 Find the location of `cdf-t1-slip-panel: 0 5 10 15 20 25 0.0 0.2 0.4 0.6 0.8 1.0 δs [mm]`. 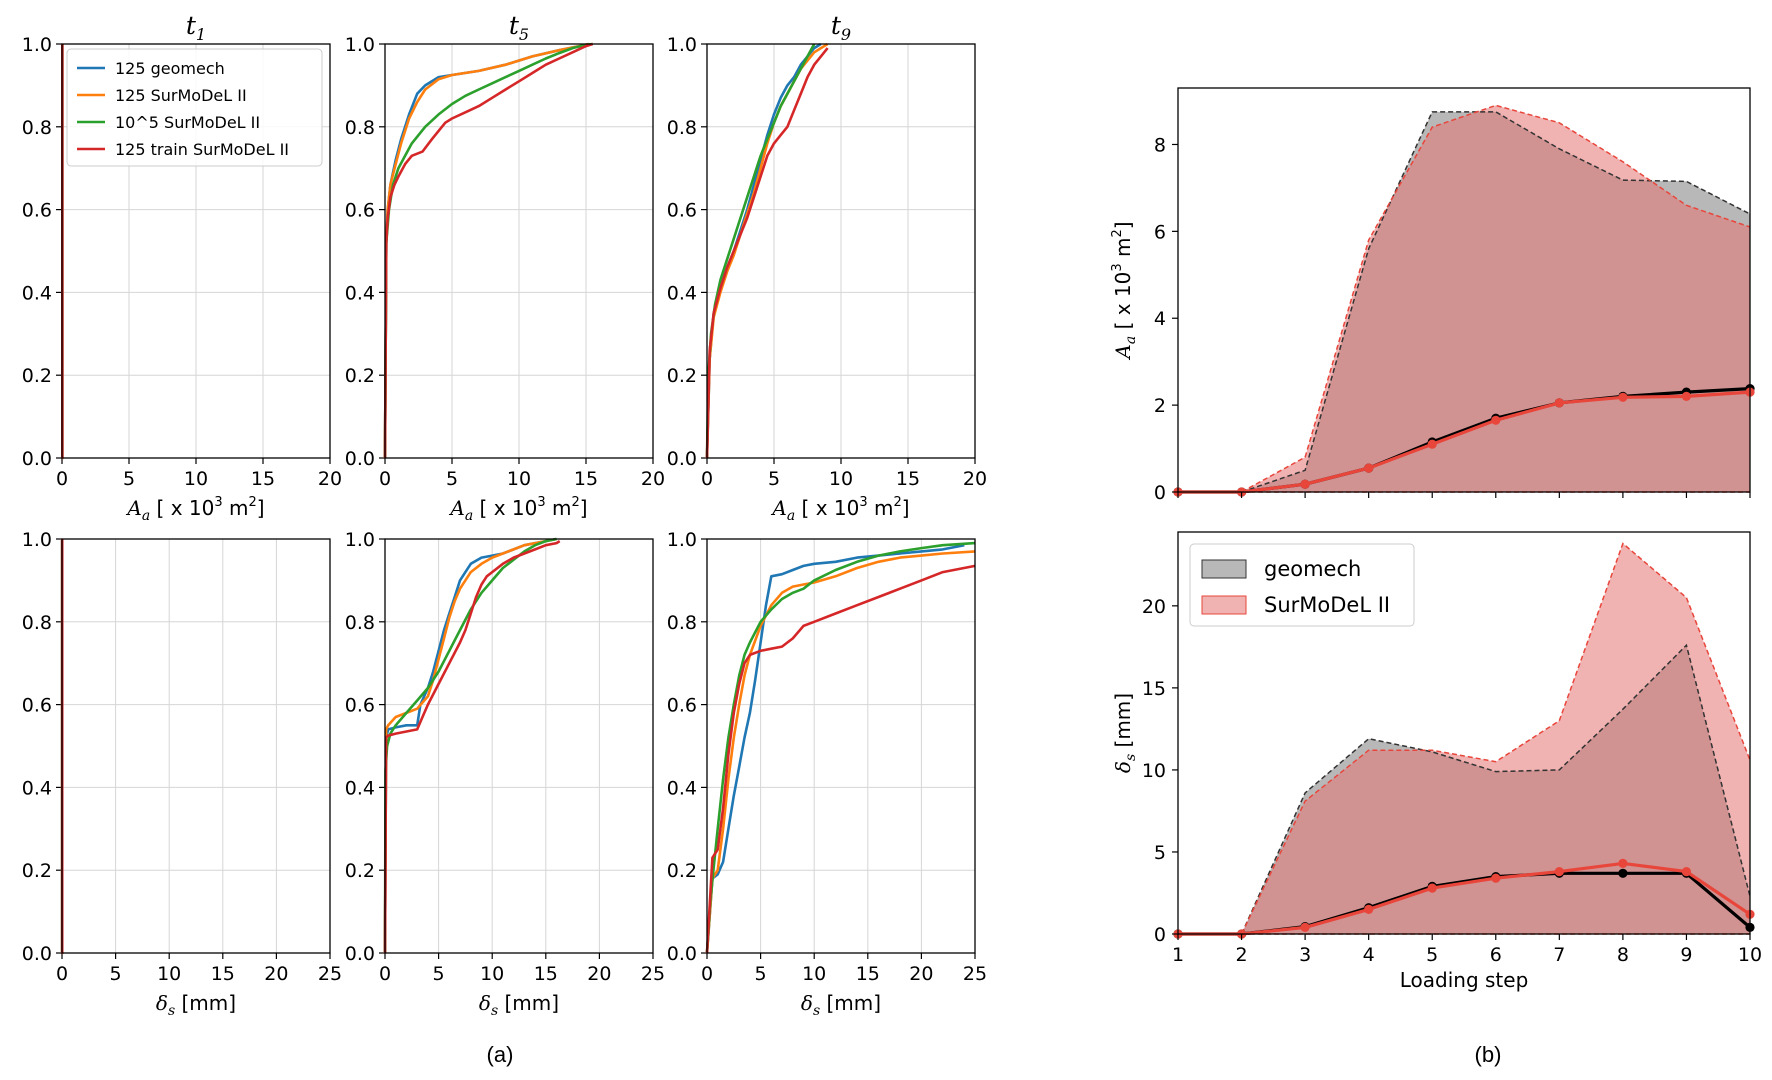

cdf-t1-slip-panel: 0 5 10 15 20 25 0.0 0.2 0.4 0.6 0.8 1.0 δs [mm] is located at coordinates (182, 774).